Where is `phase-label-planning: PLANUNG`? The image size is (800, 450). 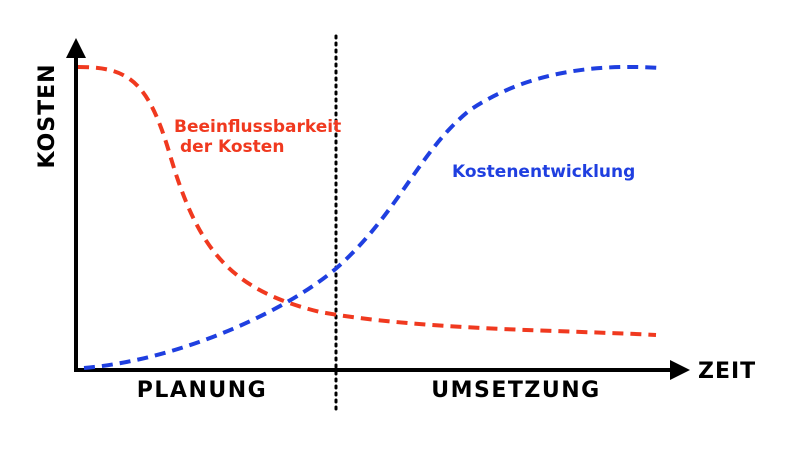 phase-label-planning: PLANUNG is located at coordinates (202, 390).